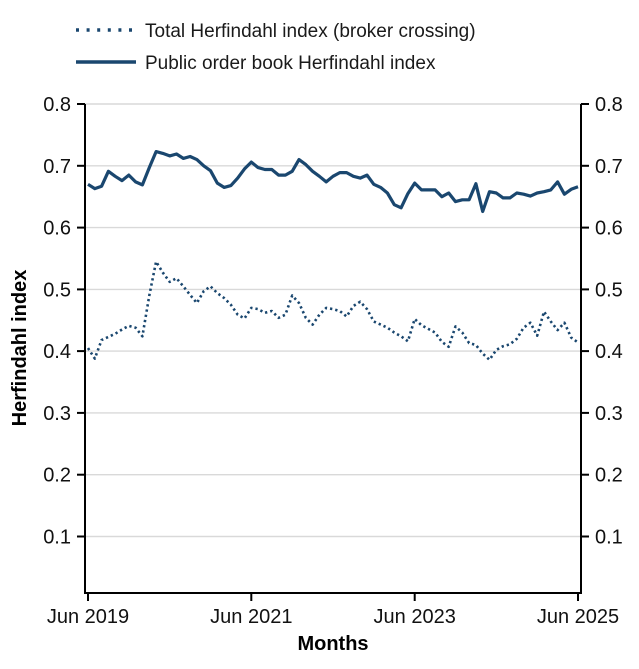 Image resolution: width=639 pixels, height=669 pixels. Describe the element at coordinates (609, 105) in the screenshot. I see `y-tick-label-right: 0.8` at that location.